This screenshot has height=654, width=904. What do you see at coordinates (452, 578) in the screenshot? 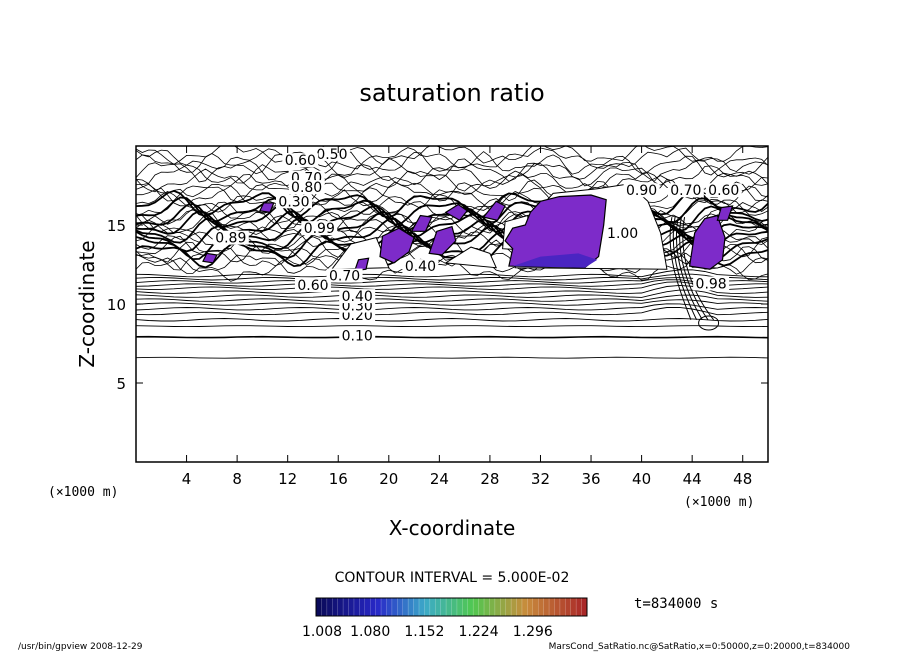
I see `contour-interval-label: CONTOUR INTERVAL = 5.000E-02` at bounding box center [452, 578].